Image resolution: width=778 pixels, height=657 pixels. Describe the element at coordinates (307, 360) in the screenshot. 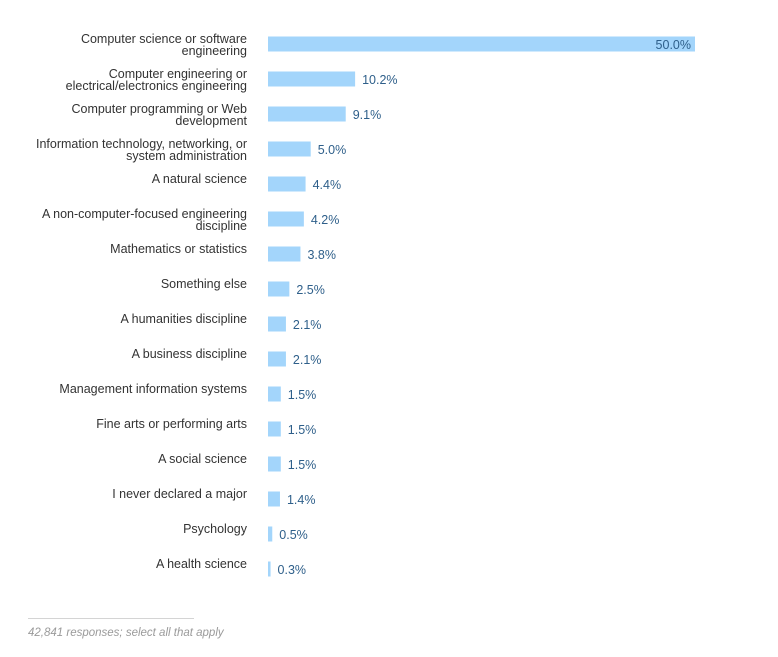

I see `value-label-9: 2.1%` at that location.